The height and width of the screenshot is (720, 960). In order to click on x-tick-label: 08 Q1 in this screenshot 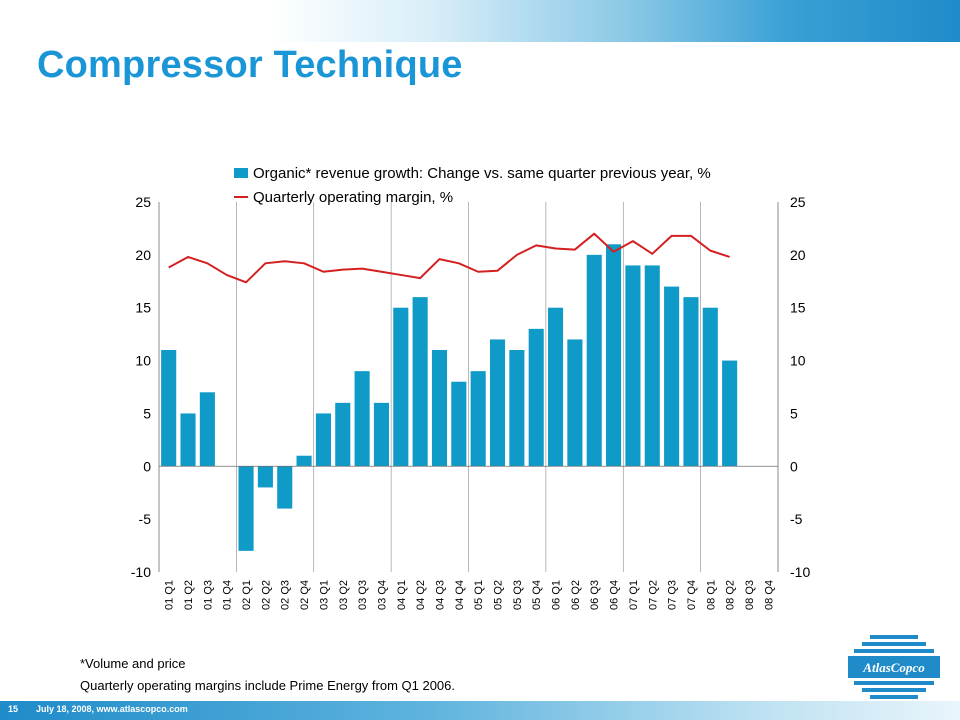, I will do `click(711, 595)`.